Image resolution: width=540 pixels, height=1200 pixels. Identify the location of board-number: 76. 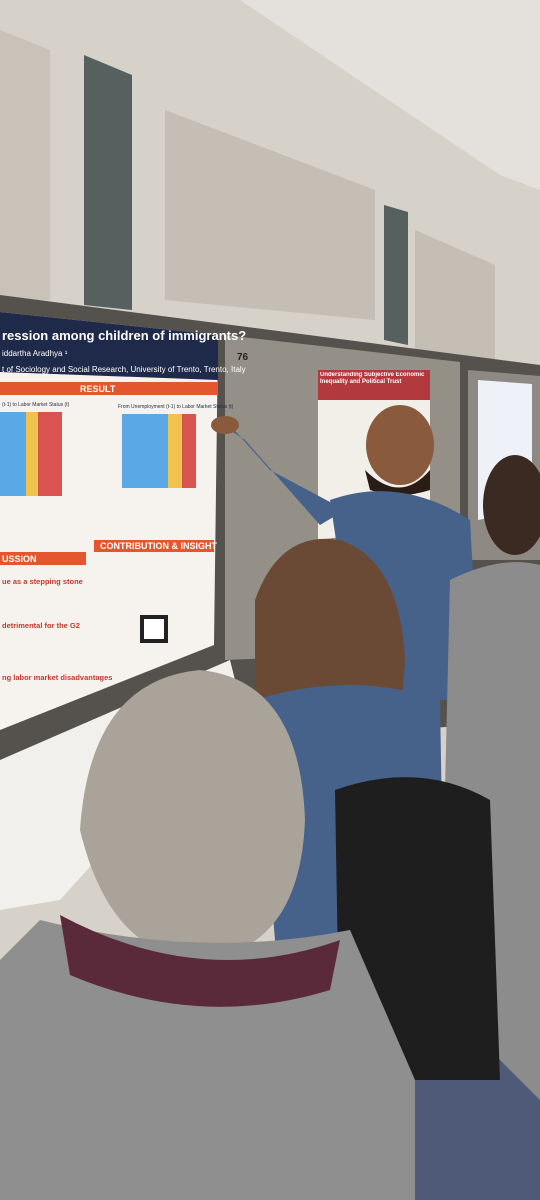
(243, 357).